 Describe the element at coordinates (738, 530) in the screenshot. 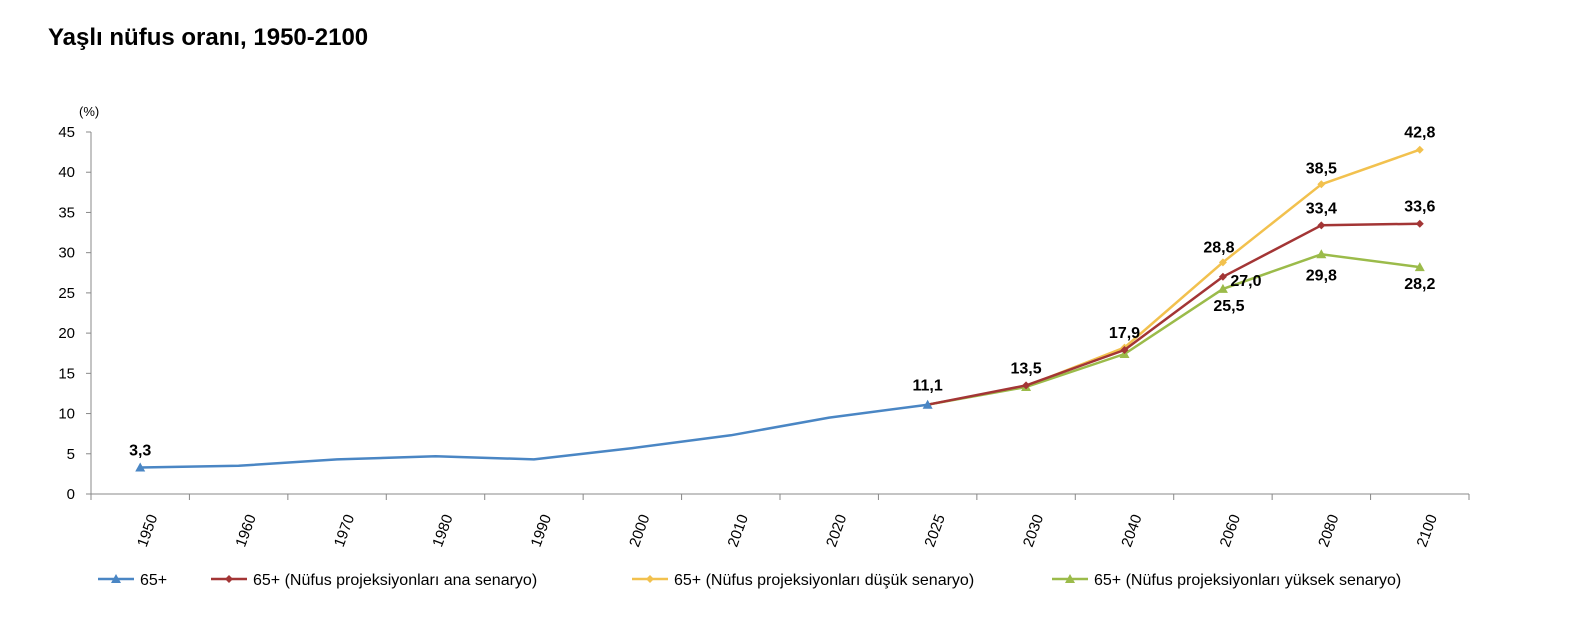

I see `x-tick-label: 2010` at that location.